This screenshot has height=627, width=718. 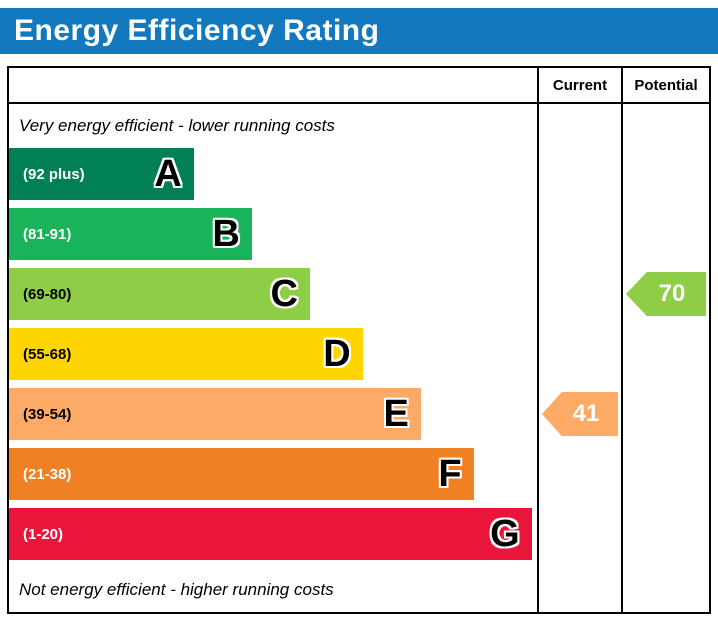 What do you see at coordinates (579, 85) in the screenshot?
I see `current-column-header: Current` at bounding box center [579, 85].